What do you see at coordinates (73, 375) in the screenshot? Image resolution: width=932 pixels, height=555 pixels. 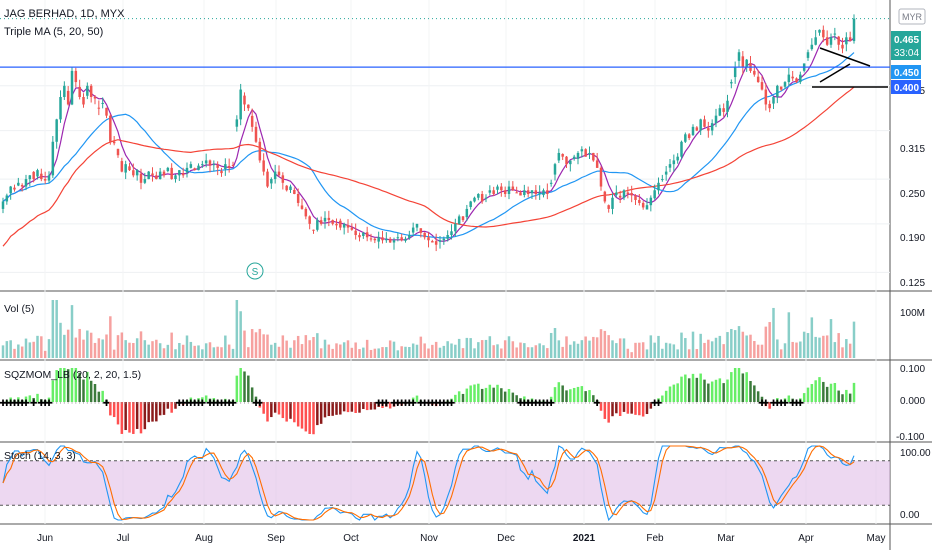 I see `momentum-legend: SQZMOM_LB (20, 2, 20, 1.5)` at bounding box center [73, 375].